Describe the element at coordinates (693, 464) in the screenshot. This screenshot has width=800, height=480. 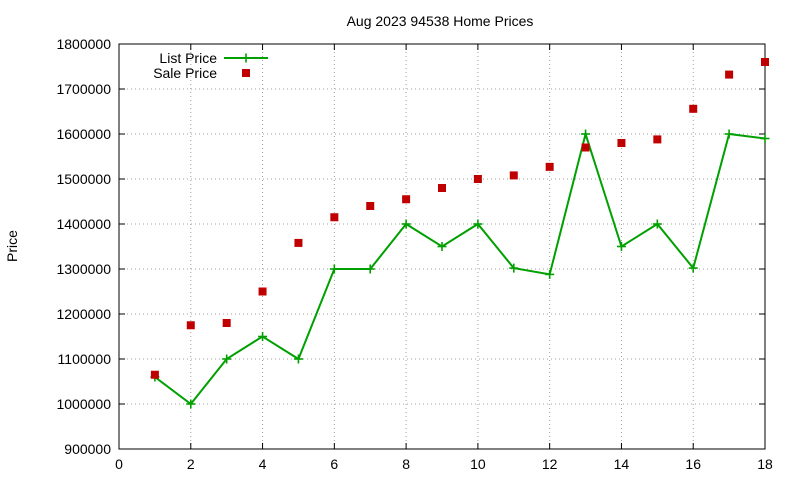
I see `x-tick-label: 16` at that location.